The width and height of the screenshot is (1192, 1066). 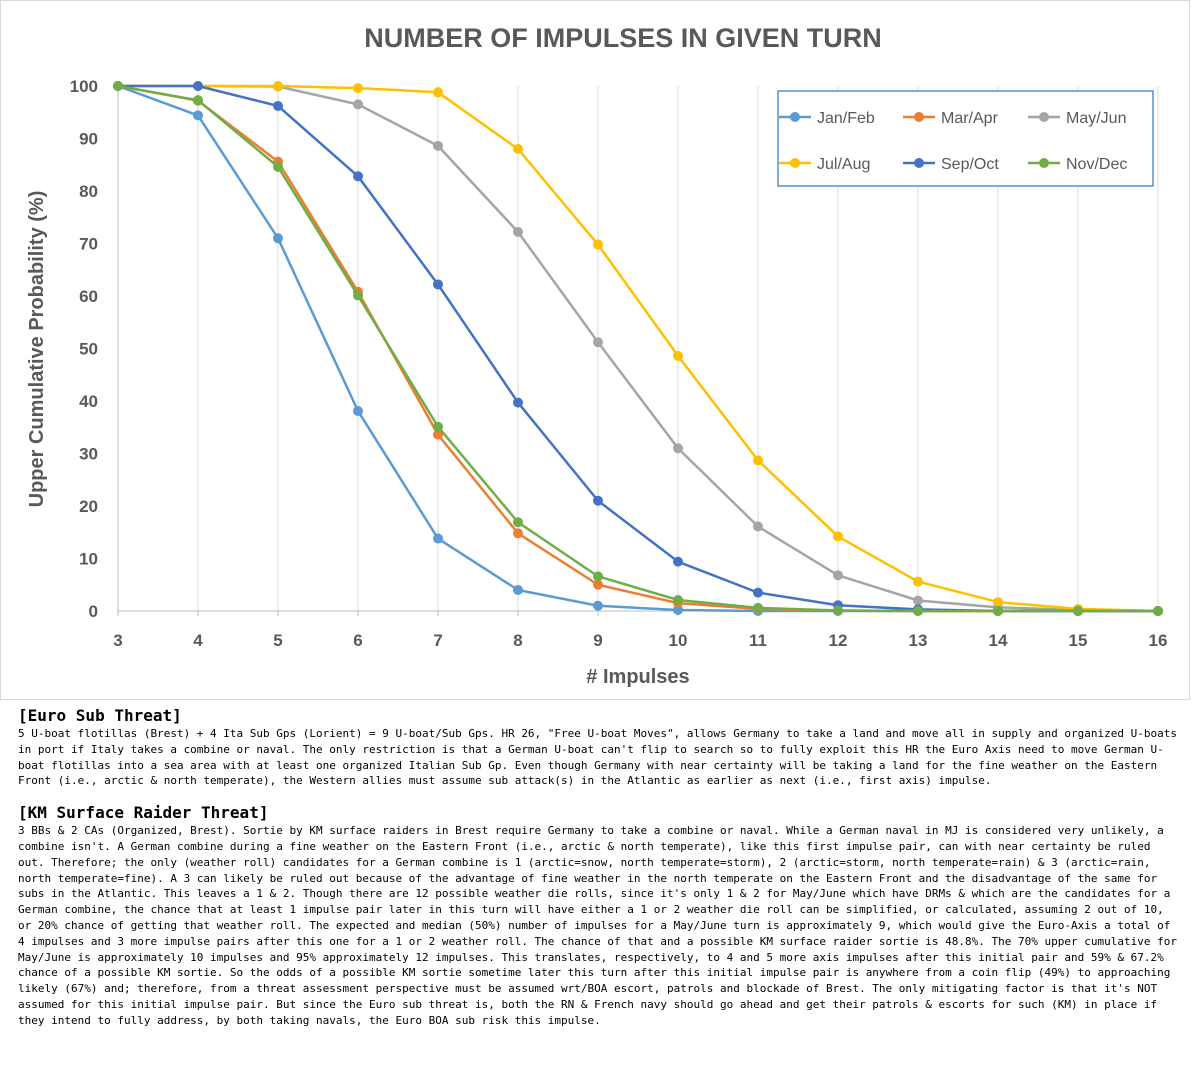 What do you see at coordinates (970, 118) in the screenshot?
I see `legend-label: Mar/Apr` at bounding box center [970, 118].